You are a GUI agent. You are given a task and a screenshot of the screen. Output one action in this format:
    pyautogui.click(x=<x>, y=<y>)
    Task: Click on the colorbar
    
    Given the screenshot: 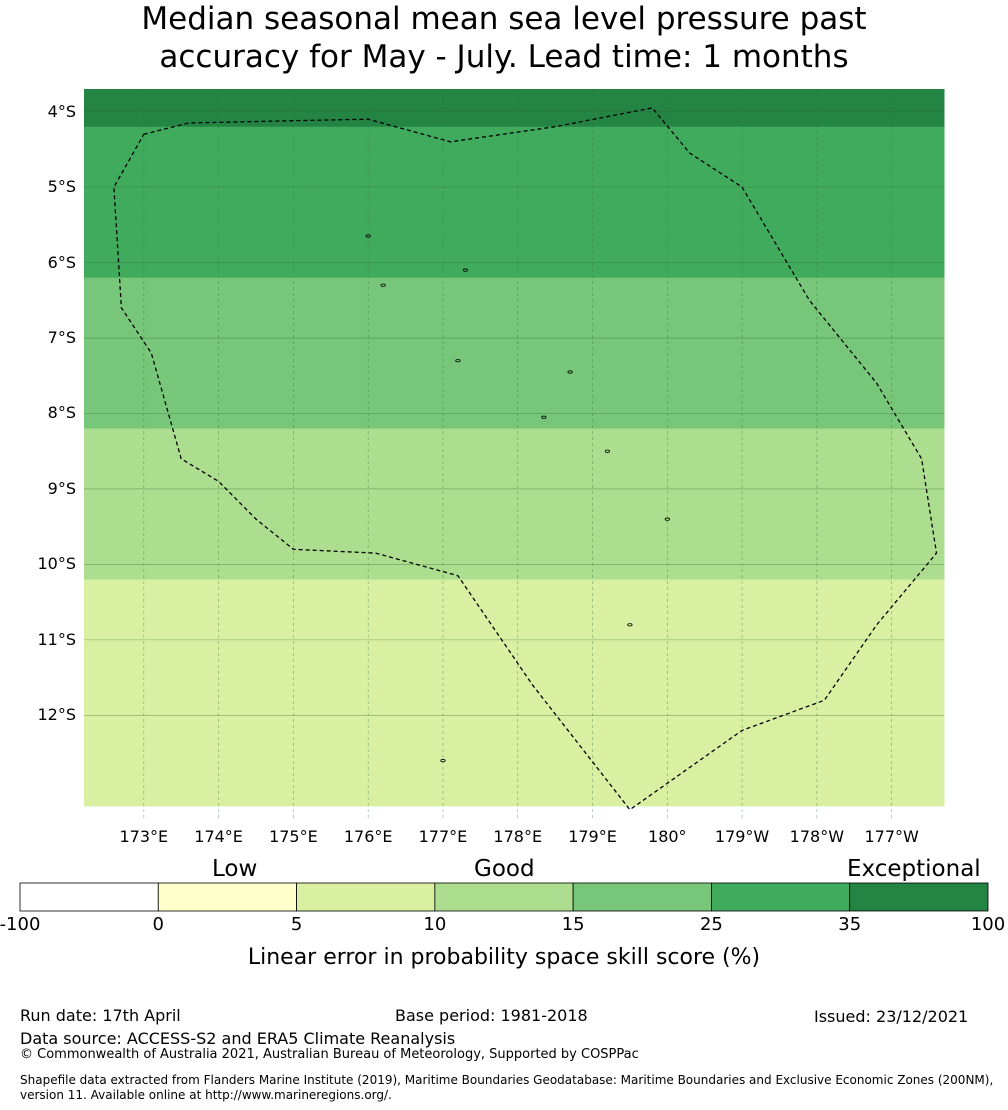 What is the action you would take?
    pyautogui.click(x=504, y=897)
    